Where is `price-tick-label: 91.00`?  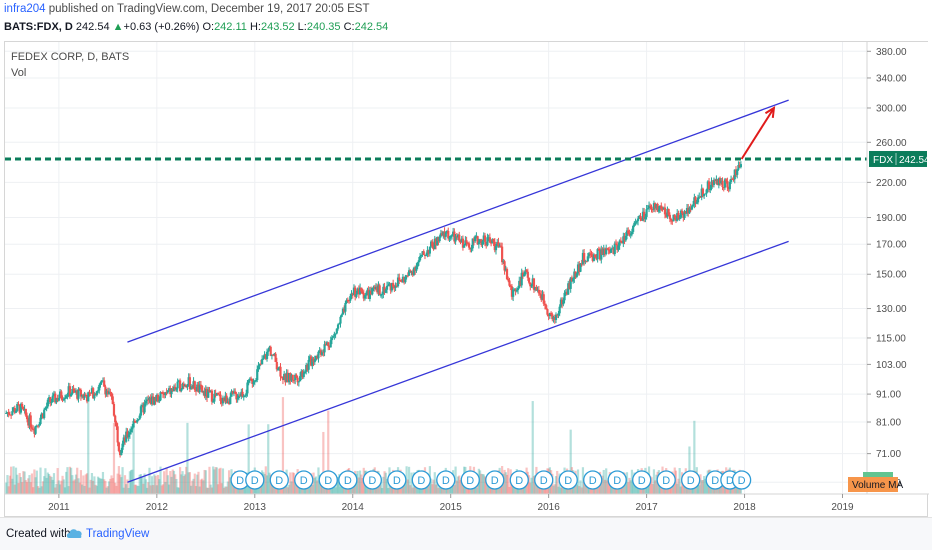 price-tick-label: 91.00 is located at coordinates (888, 395).